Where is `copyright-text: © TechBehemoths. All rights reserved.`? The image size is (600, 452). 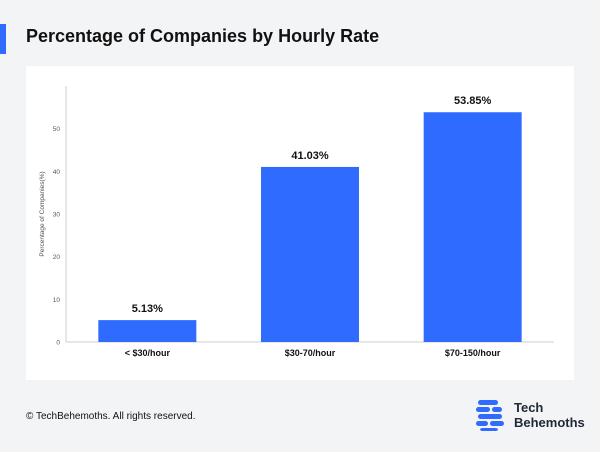
copyright-text: © TechBehemoths. All rights reserved. is located at coordinates (111, 416).